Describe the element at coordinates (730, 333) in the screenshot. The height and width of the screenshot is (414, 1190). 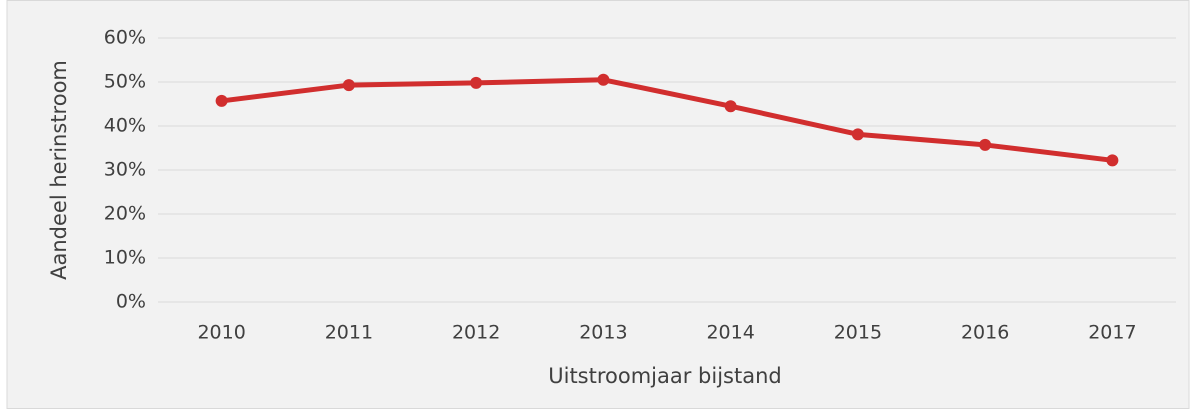
I see `x-tick-label: 2014` at that location.